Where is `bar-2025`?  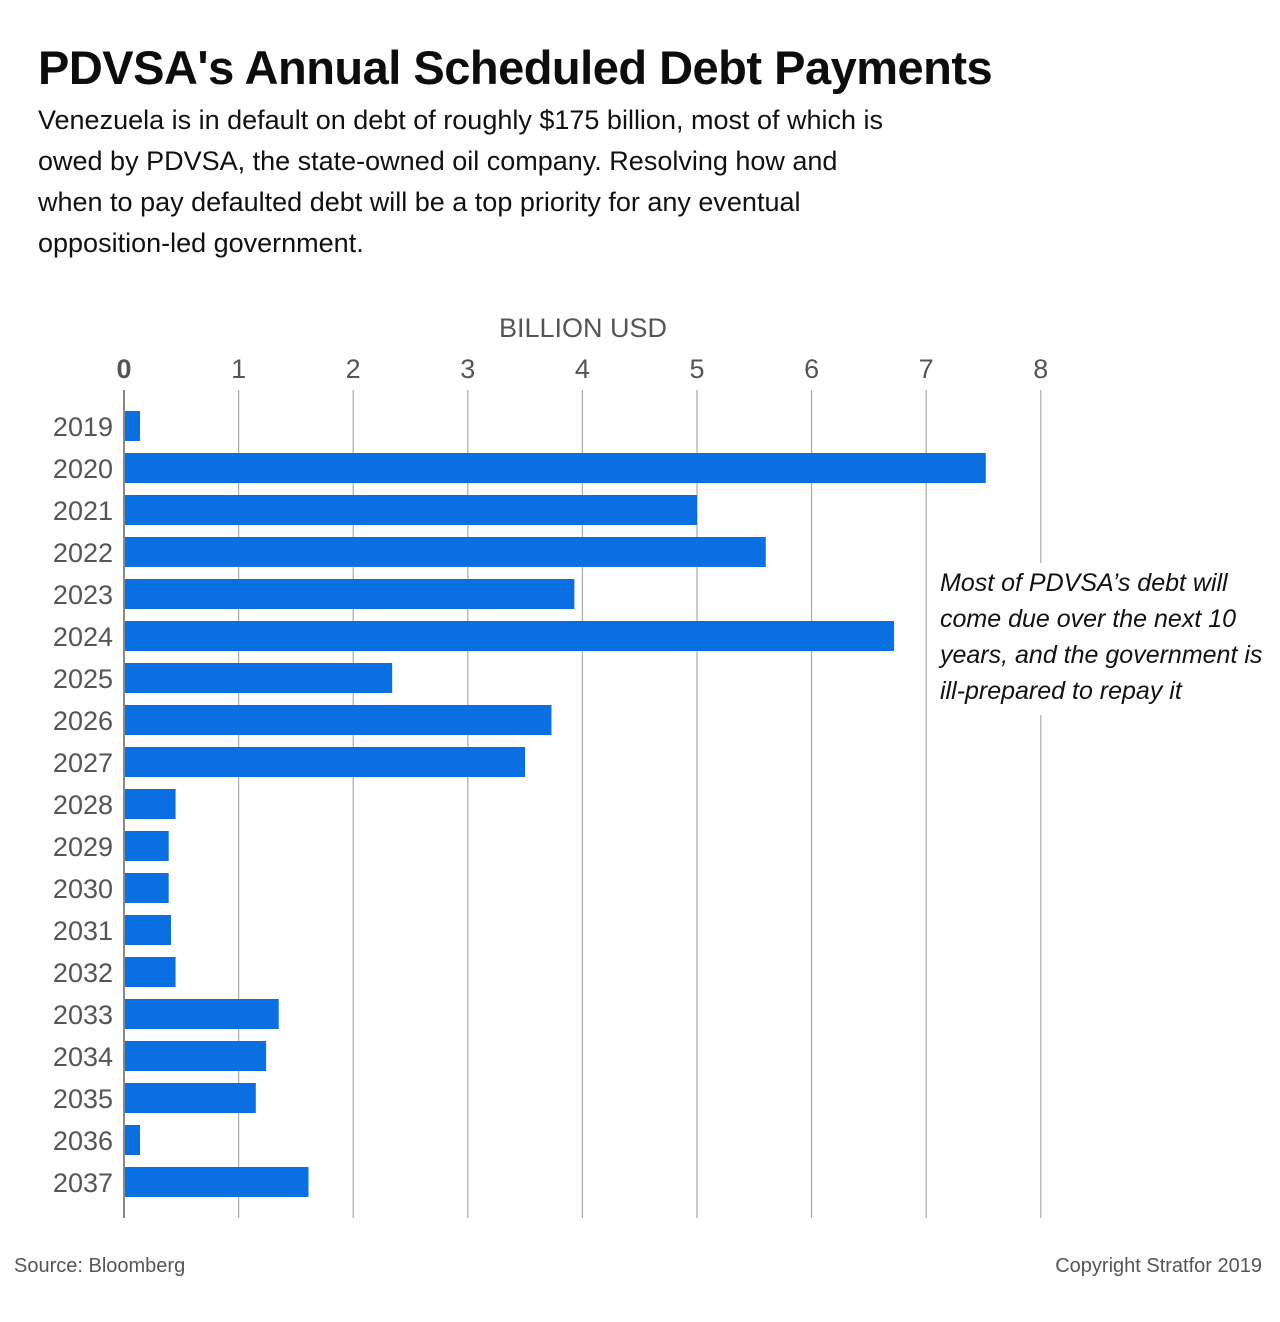
bar-2025 is located at coordinates (259, 678).